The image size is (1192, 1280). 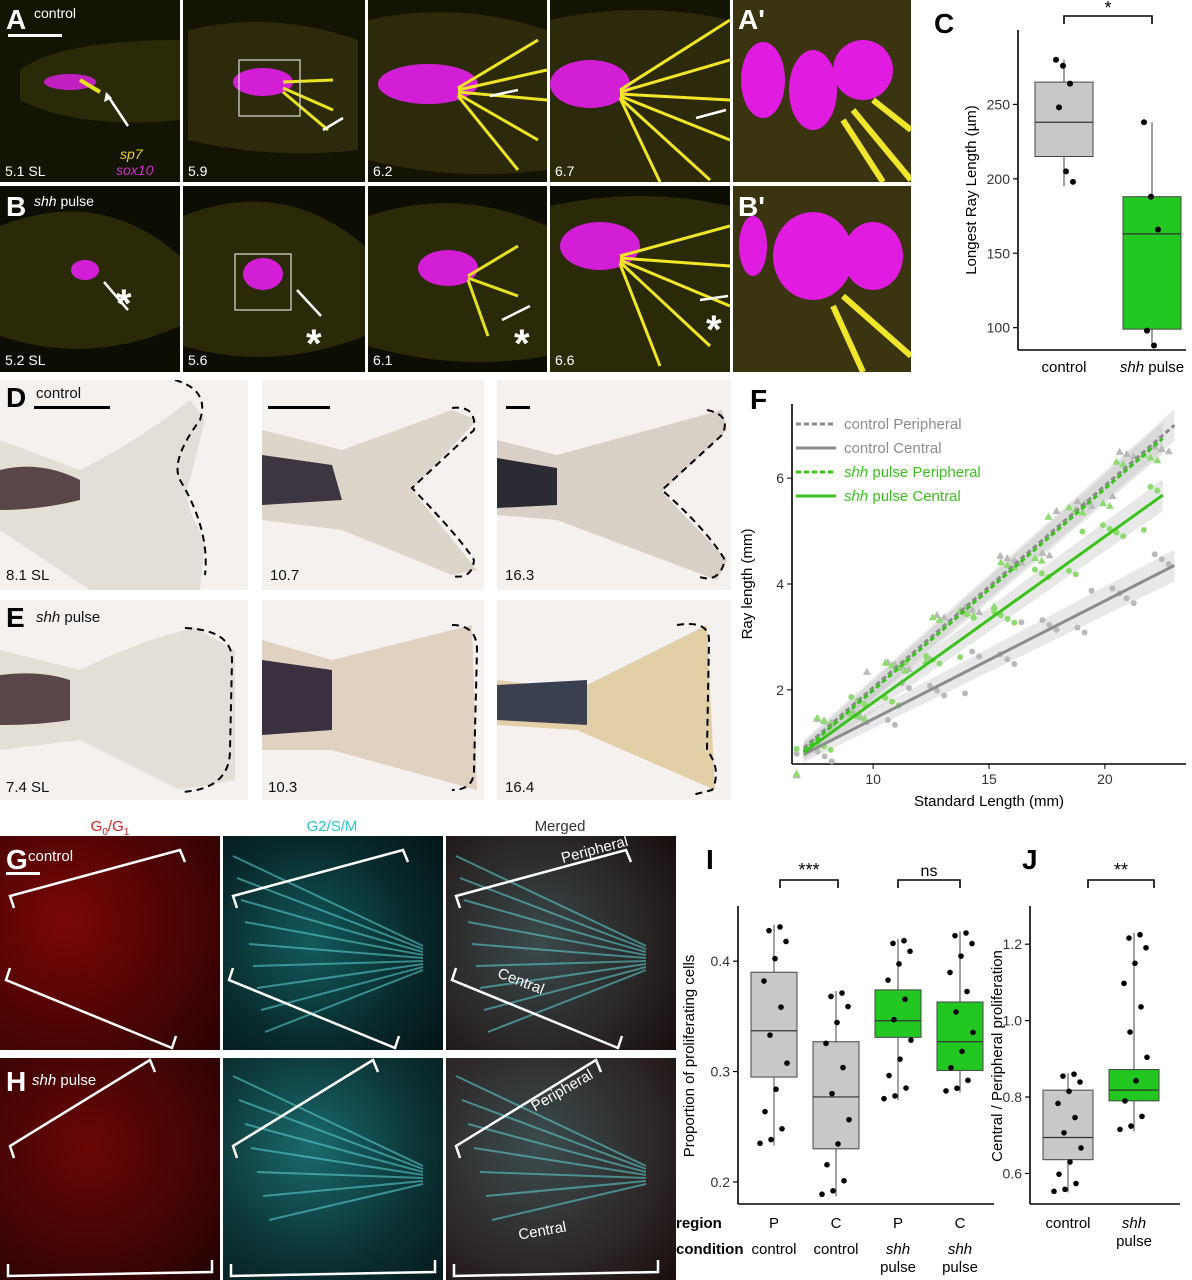 I want to click on confidence-band, so click(x=983, y=590).